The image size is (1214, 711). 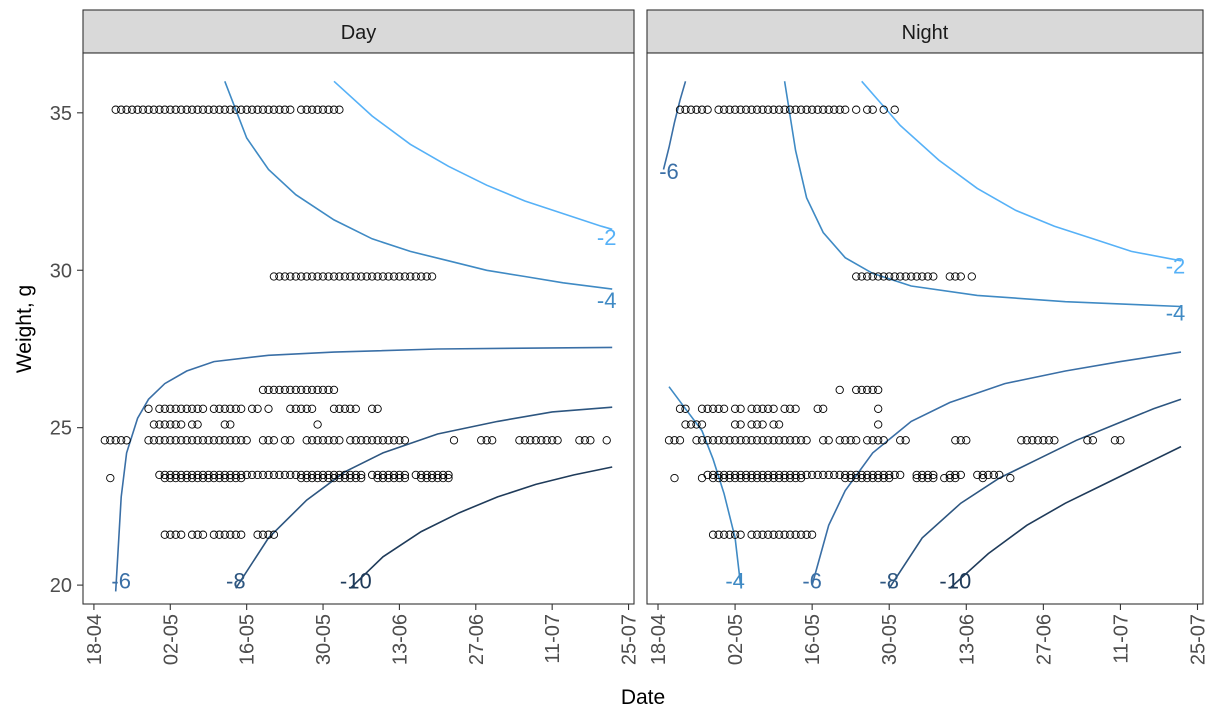 What do you see at coordinates (890, 639) in the screenshot?
I see `x-tick-label: 30-05` at bounding box center [890, 639].